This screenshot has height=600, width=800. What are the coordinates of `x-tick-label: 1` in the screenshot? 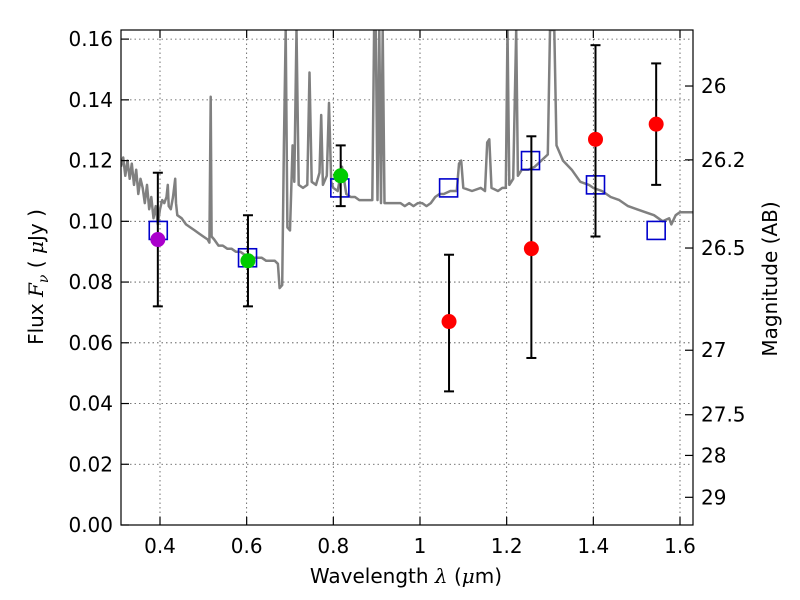 It's located at (420, 546).